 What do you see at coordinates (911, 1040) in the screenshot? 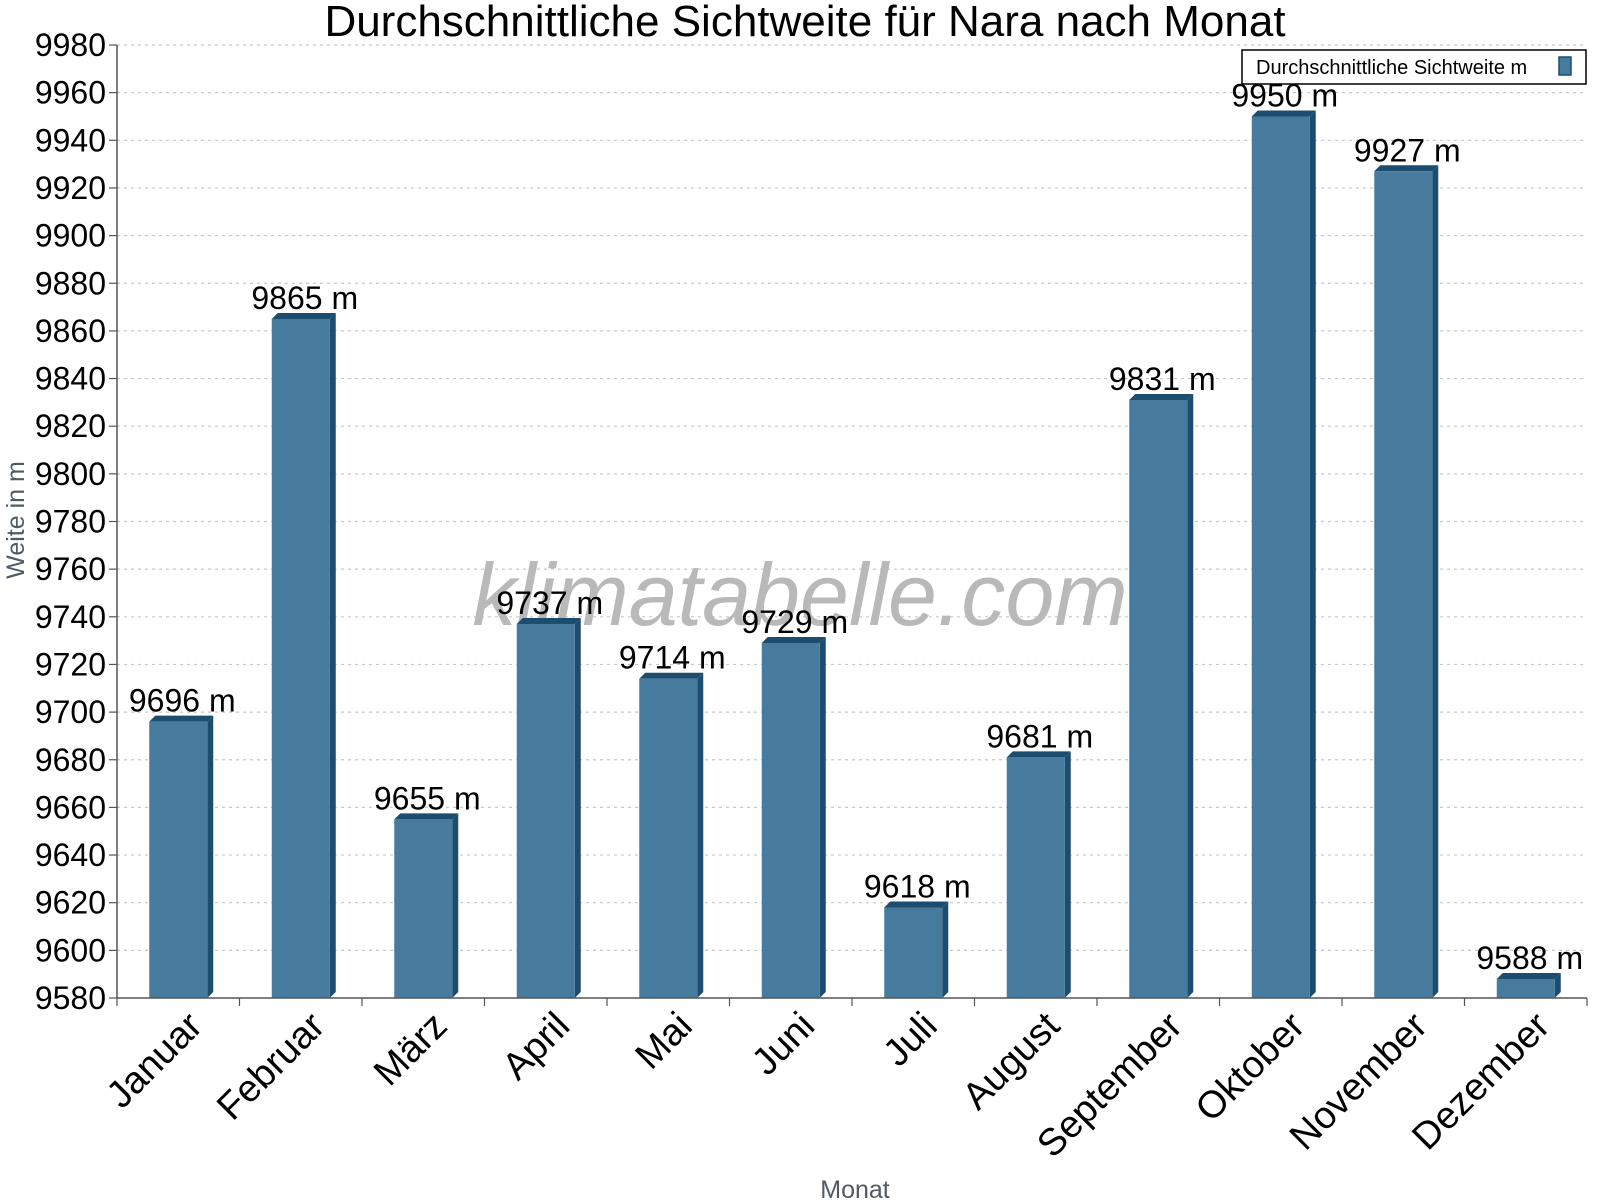
I see `x-tick-label: Juli` at bounding box center [911, 1040].